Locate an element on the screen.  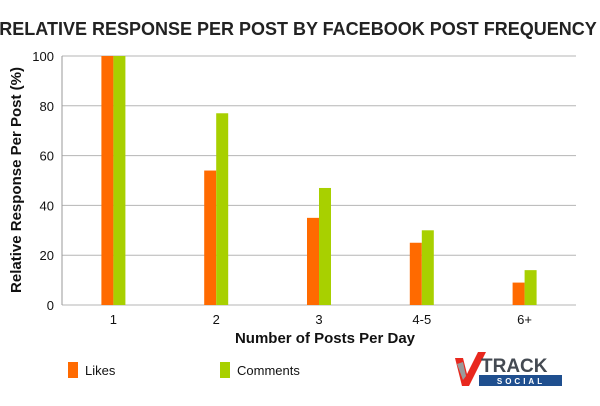
logo-social-text: SOCIAL is located at coordinates (521, 381).